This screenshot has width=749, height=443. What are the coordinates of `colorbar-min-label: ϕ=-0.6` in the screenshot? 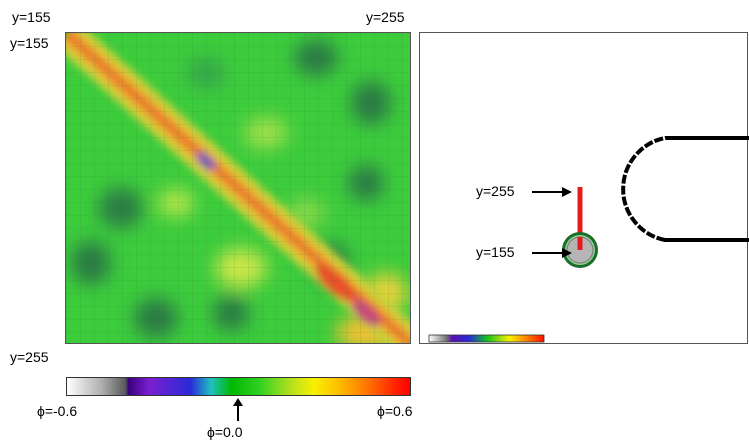 It's located at (57, 411).